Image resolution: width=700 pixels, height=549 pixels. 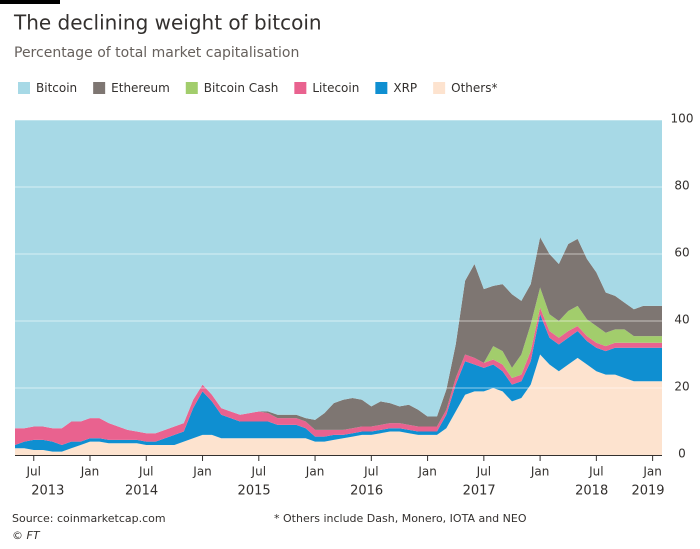 I want to click on x-year-label: 2014, so click(x=141, y=491).